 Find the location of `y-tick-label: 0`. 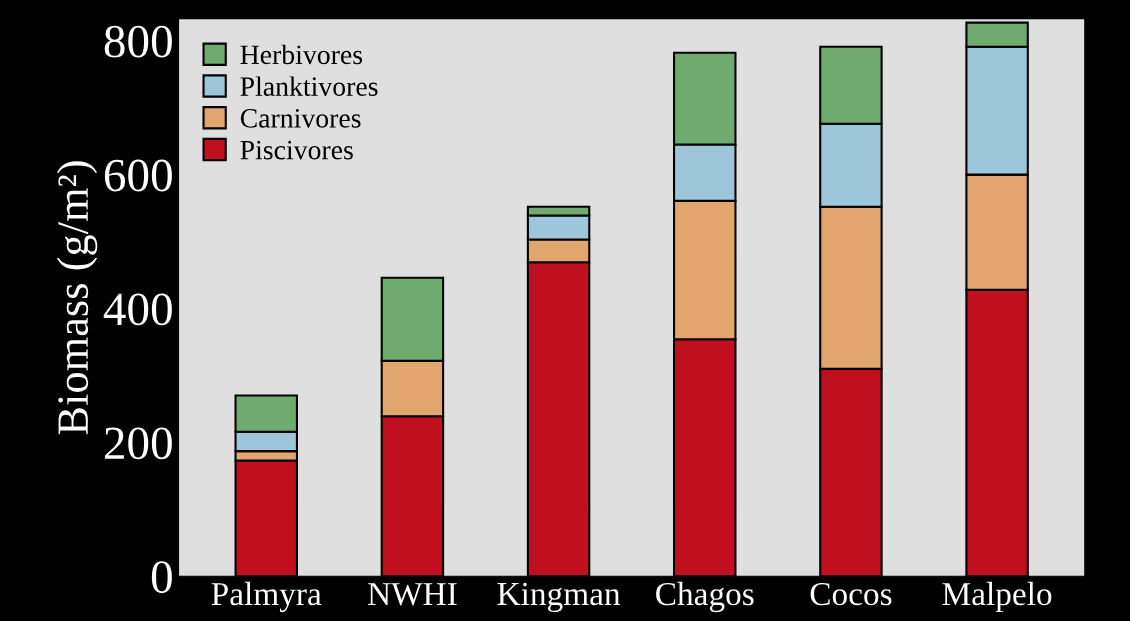

y-tick-label: 0 is located at coordinates (161, 577).